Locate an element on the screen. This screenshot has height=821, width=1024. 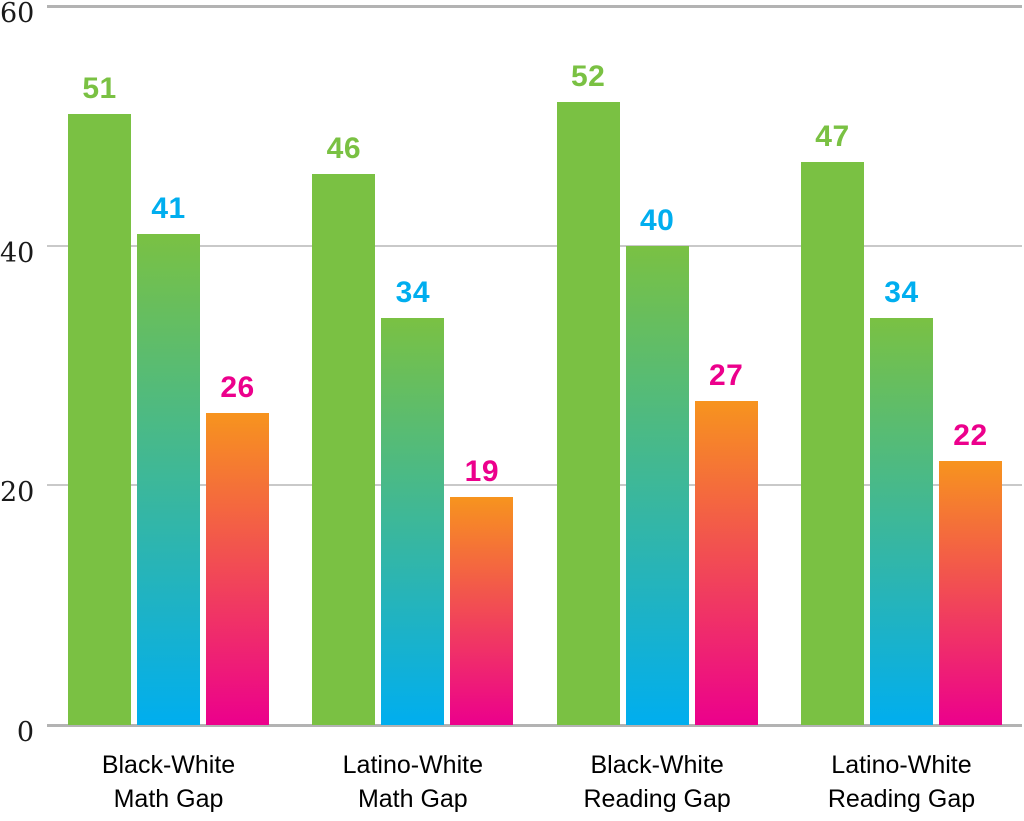
bar-series3-latino-white-reading-gap is located at coordinates (970, 593).